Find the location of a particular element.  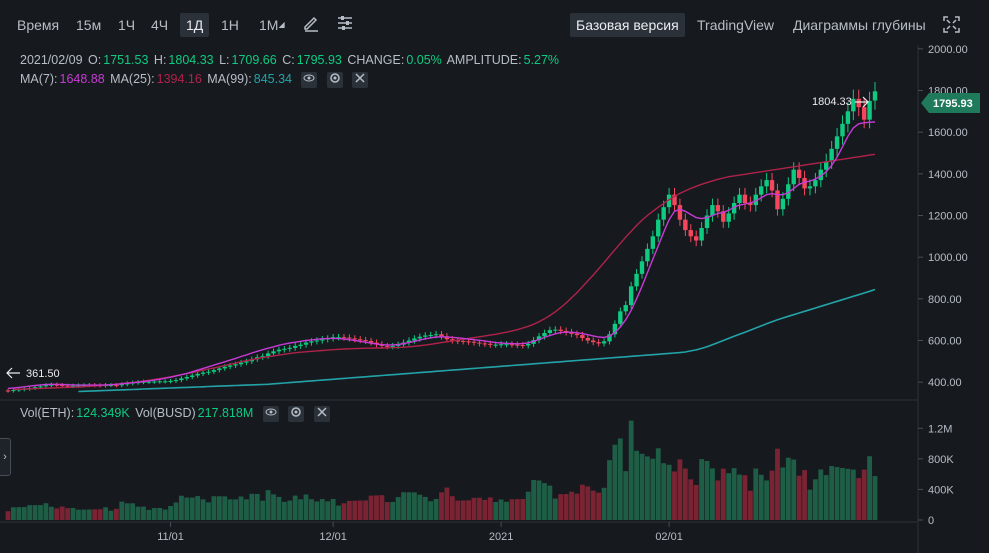

interval-15m: 15м is located at coordinates (89, 25).